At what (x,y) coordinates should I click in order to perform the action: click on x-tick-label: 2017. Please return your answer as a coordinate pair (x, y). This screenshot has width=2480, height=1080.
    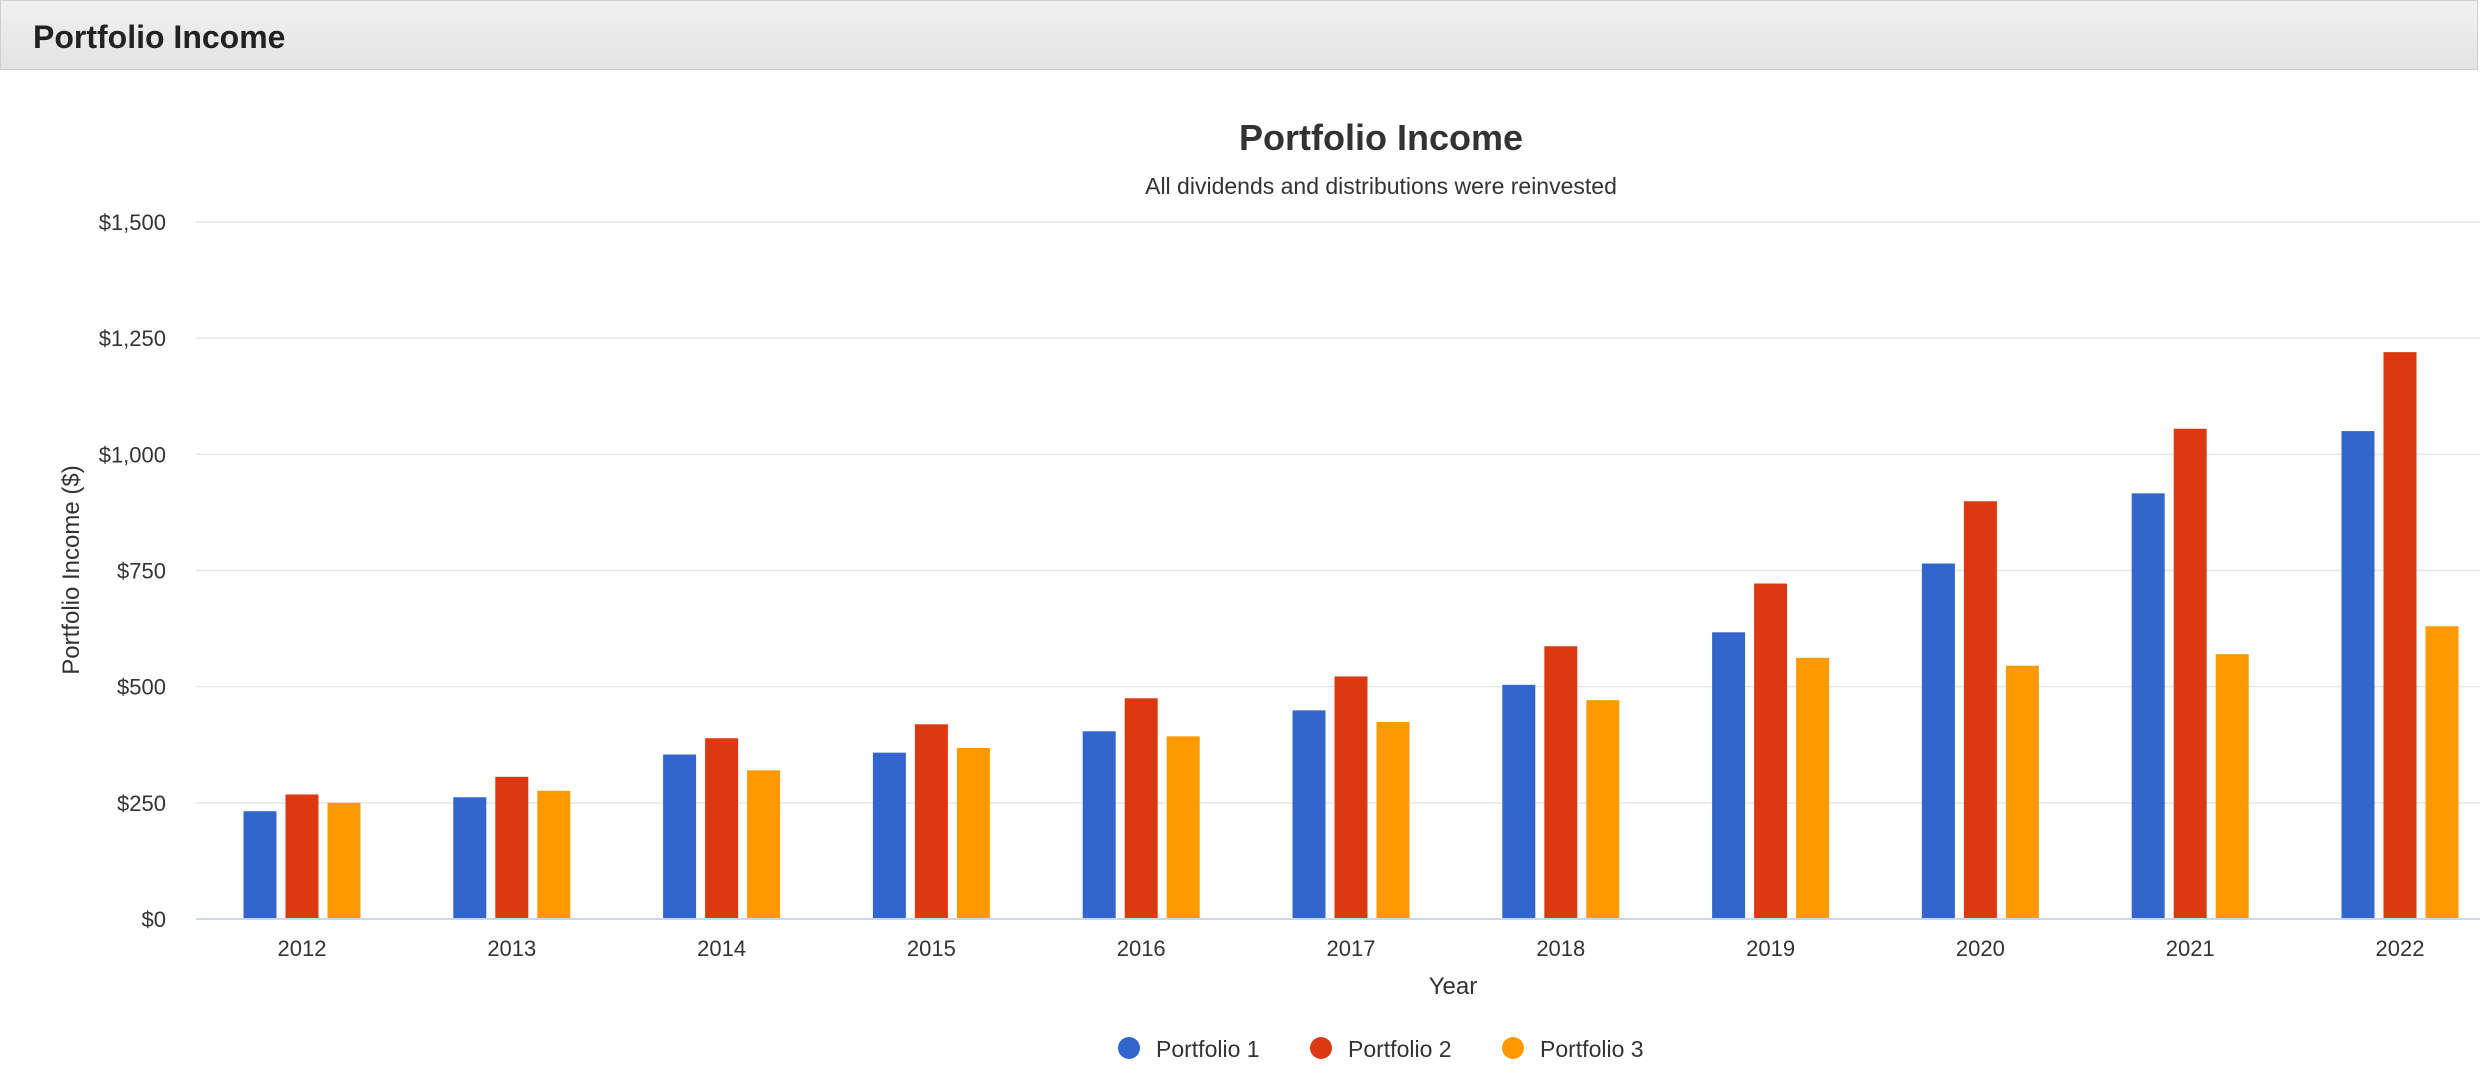
    Looking at the image, I should click on (1351, 948).